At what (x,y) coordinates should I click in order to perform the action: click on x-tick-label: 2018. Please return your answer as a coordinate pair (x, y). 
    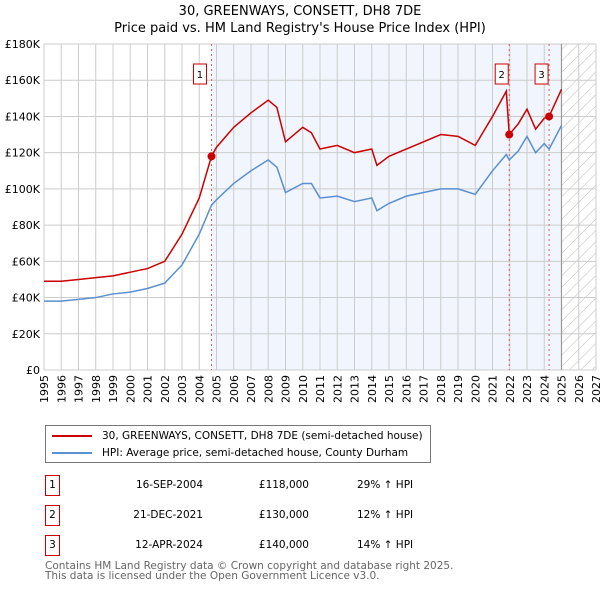
    Looking at the image, I should click on (441, 389).